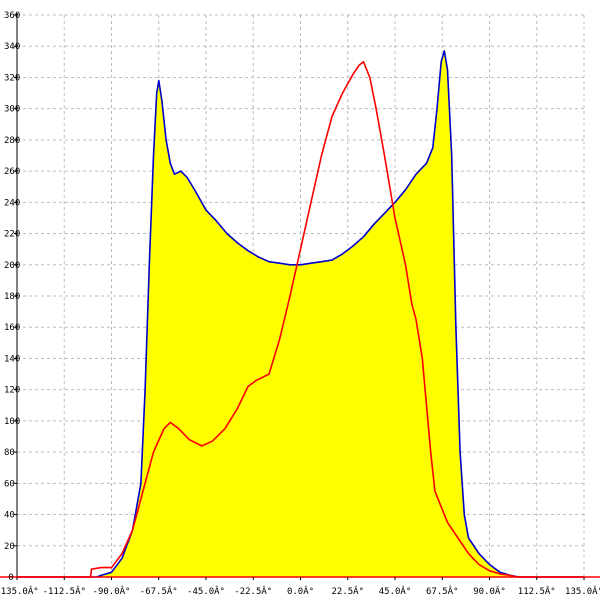 The image size is (600, 605). Describe the element at coordinates (582, 591) in the screenshot. I see `x-tick-label: 135.0Â°` at that location.